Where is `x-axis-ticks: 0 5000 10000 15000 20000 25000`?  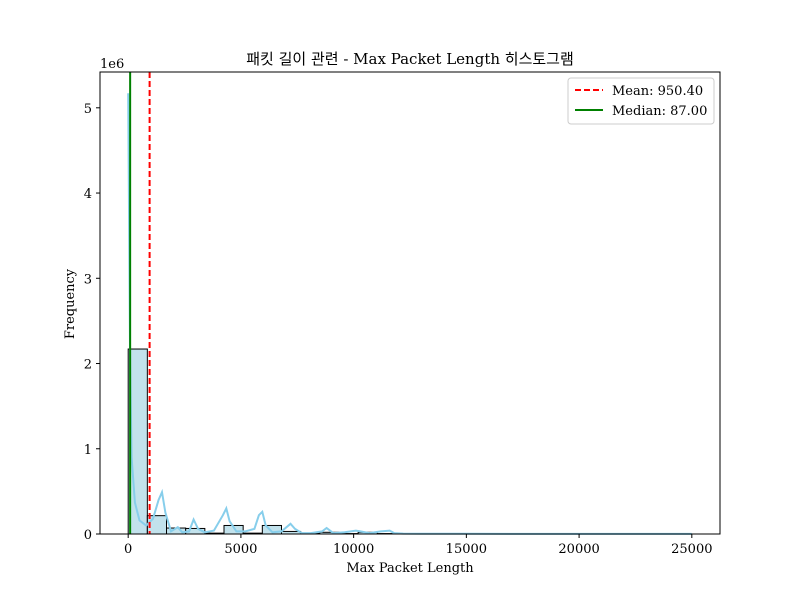 x-axis-ticks: 0 5000 10000 15000 20000 25000 is located at coordinates (418, 545).